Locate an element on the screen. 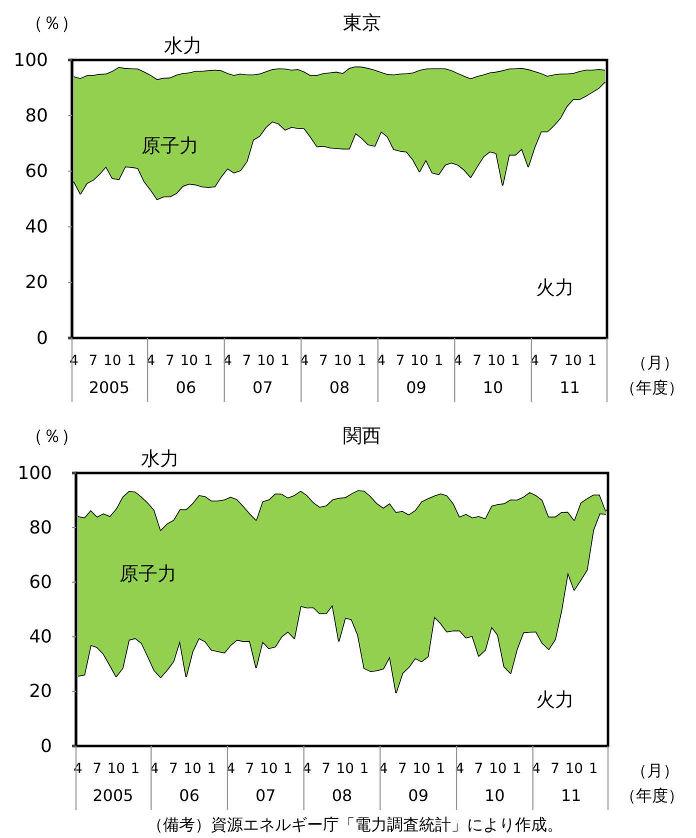 The image size is (696, 838). chart-title: 関西 is located at coordinates (362, 436).